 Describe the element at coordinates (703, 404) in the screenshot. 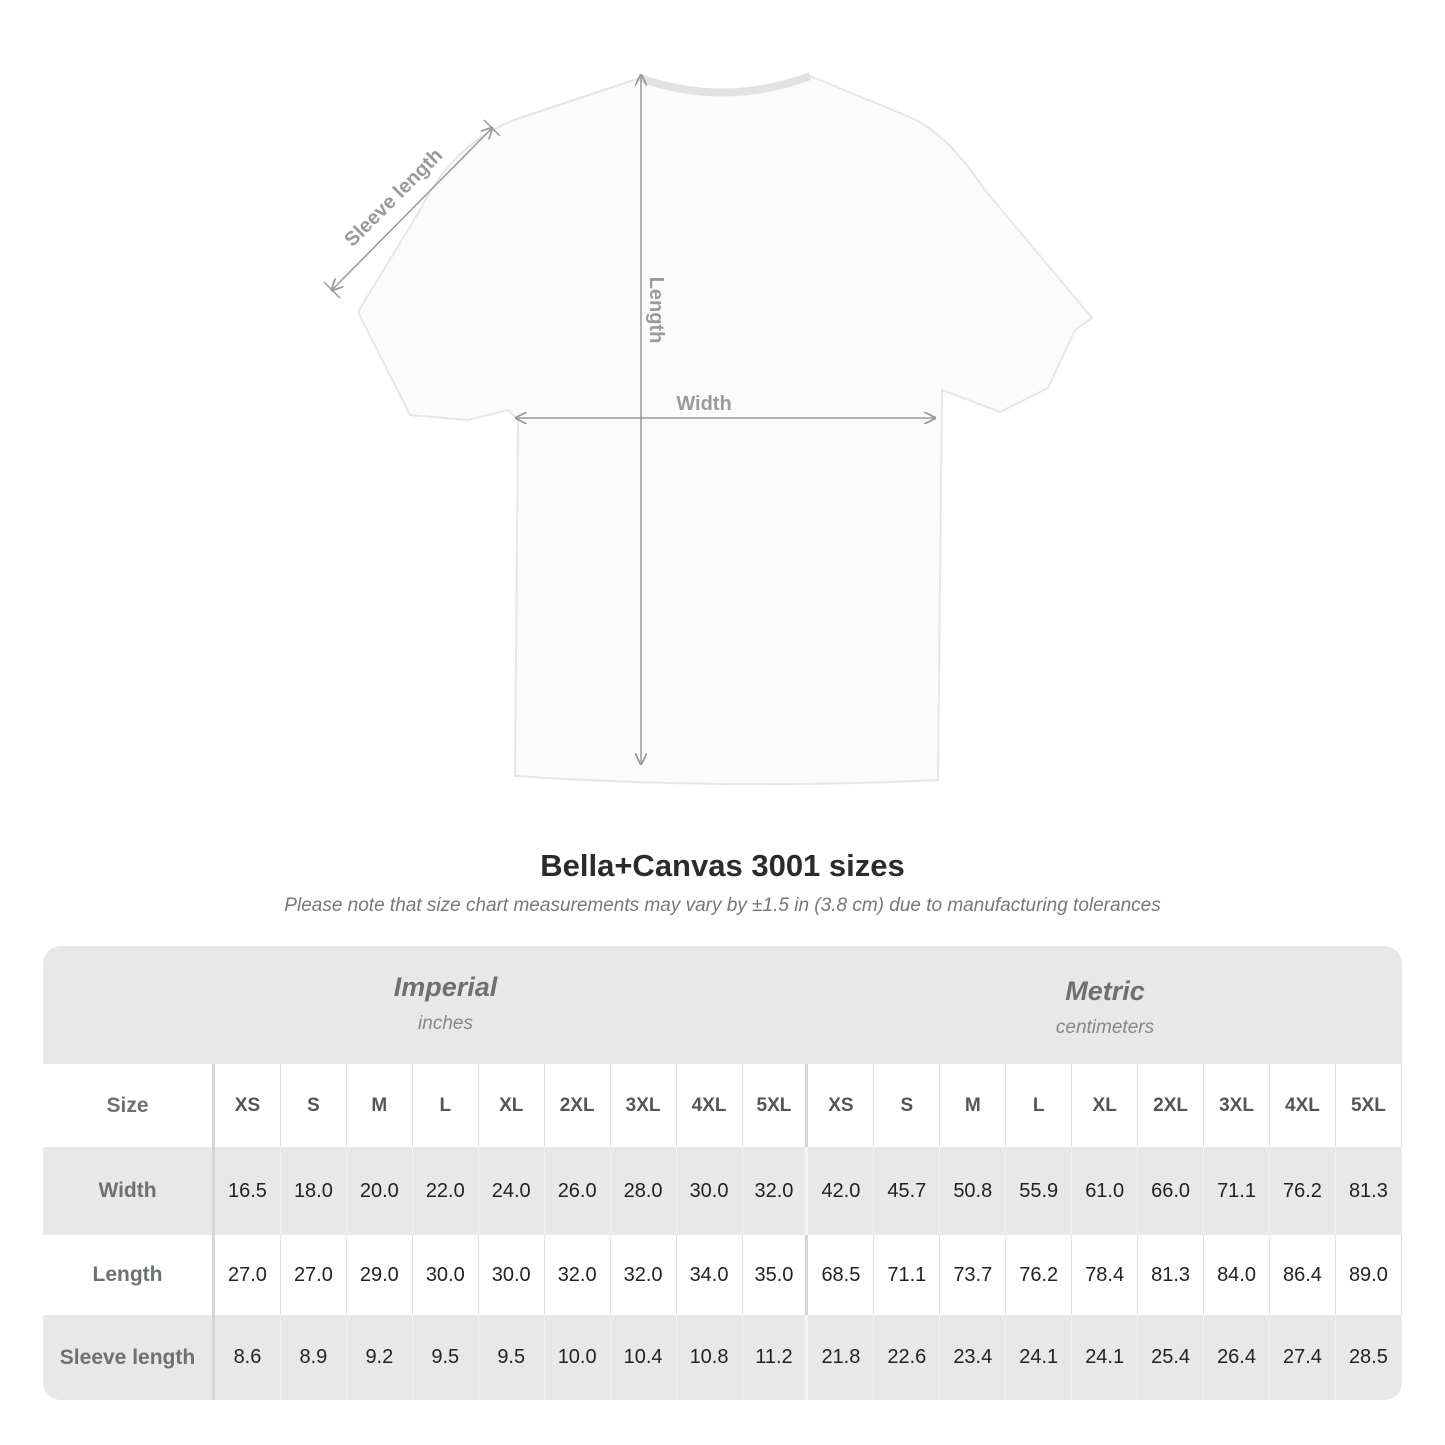

I see `width-label: Width` at that location.